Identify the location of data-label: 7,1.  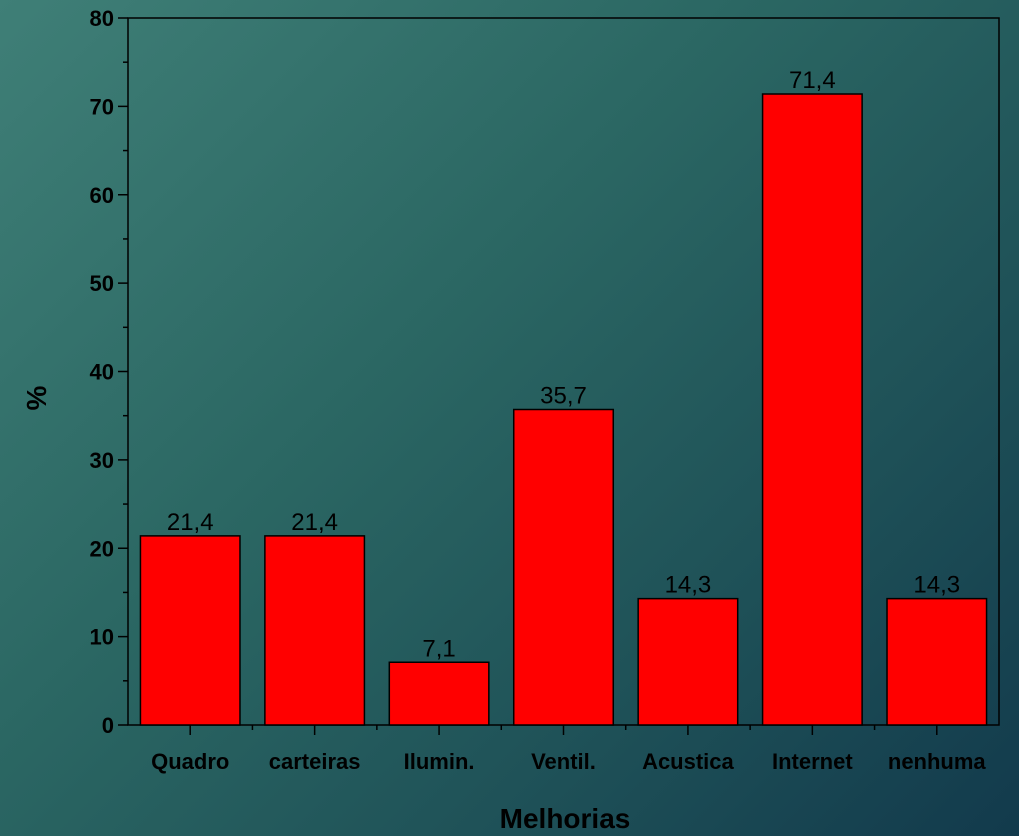
(438, 648).